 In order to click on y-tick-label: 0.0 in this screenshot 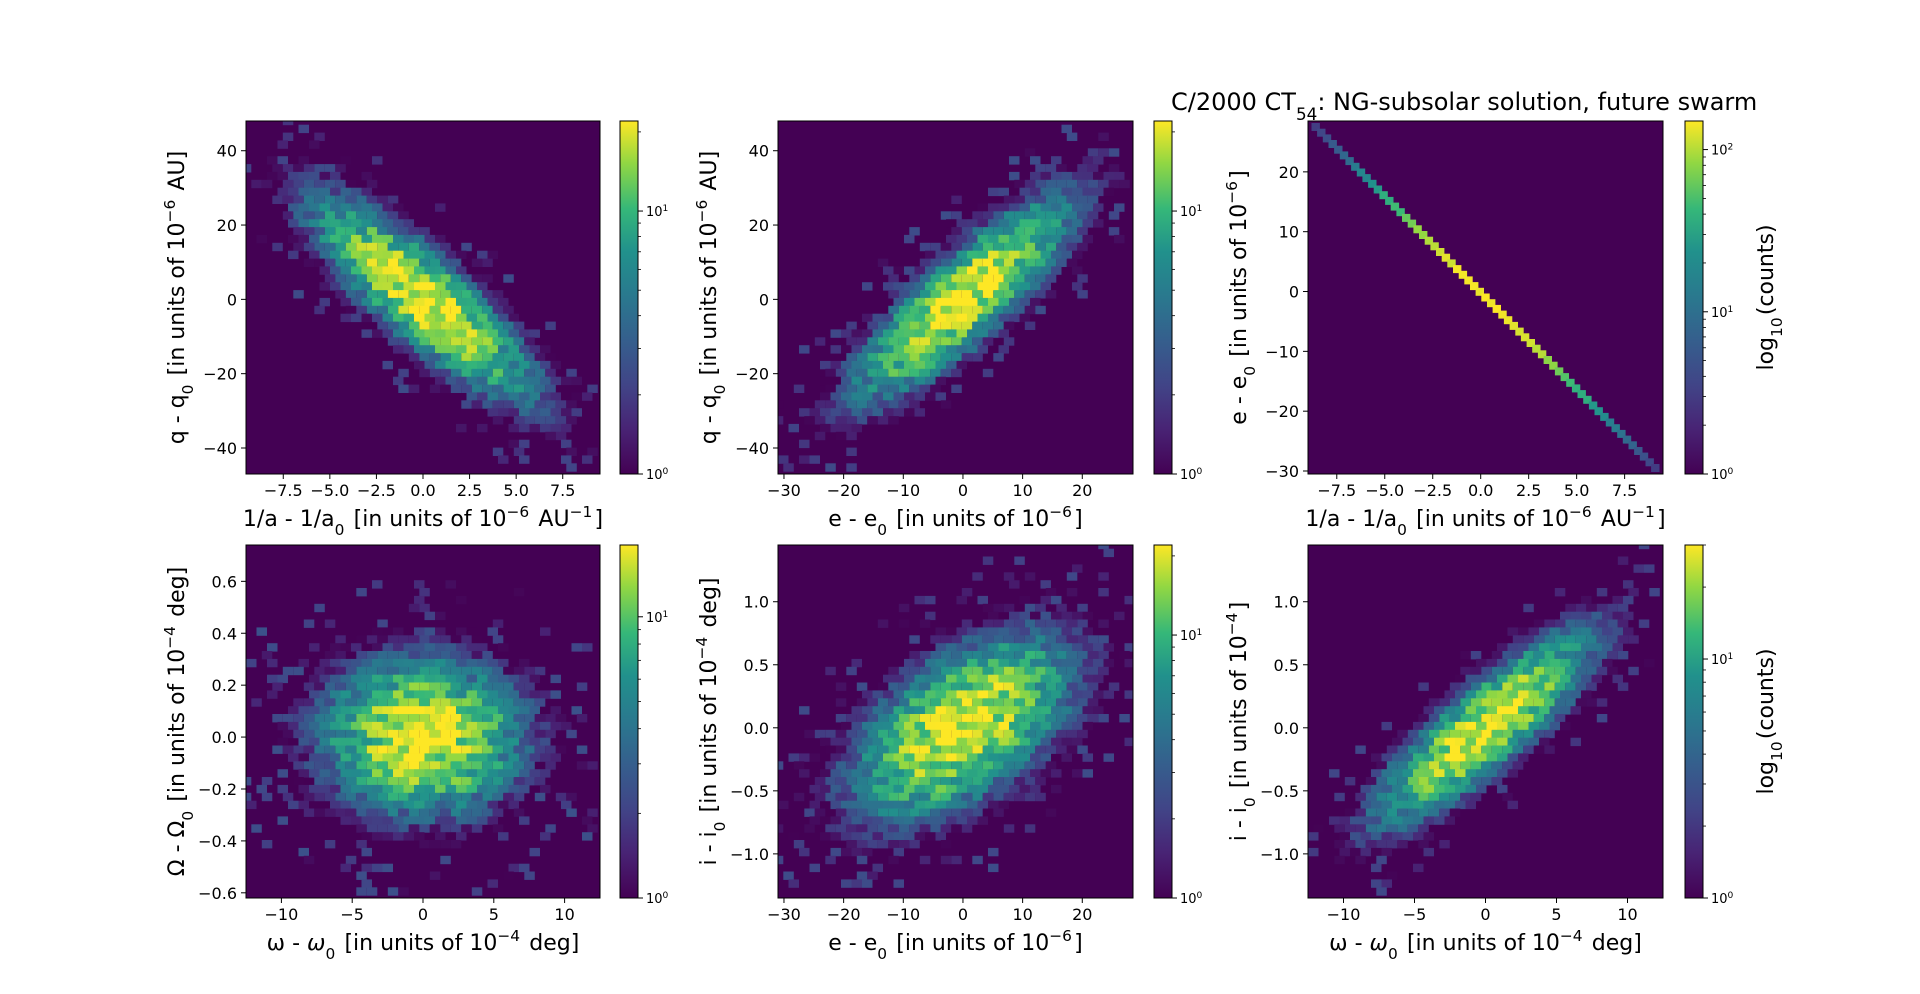, I will do `click(756, 728)`.